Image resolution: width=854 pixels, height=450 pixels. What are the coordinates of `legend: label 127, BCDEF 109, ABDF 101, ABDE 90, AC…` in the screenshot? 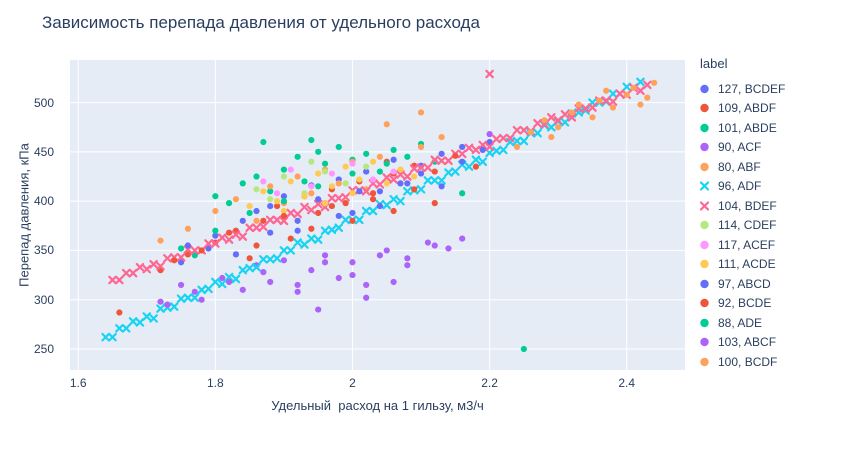 It's located at (773, 214).